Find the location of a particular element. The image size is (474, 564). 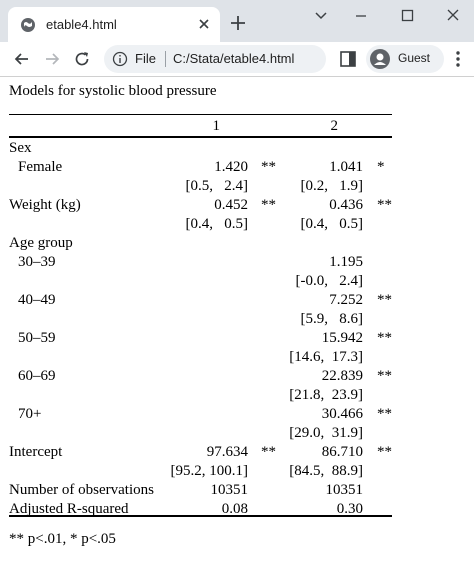

table-caption: Models for systolic blood pressure is located at coordinates (113, 91).